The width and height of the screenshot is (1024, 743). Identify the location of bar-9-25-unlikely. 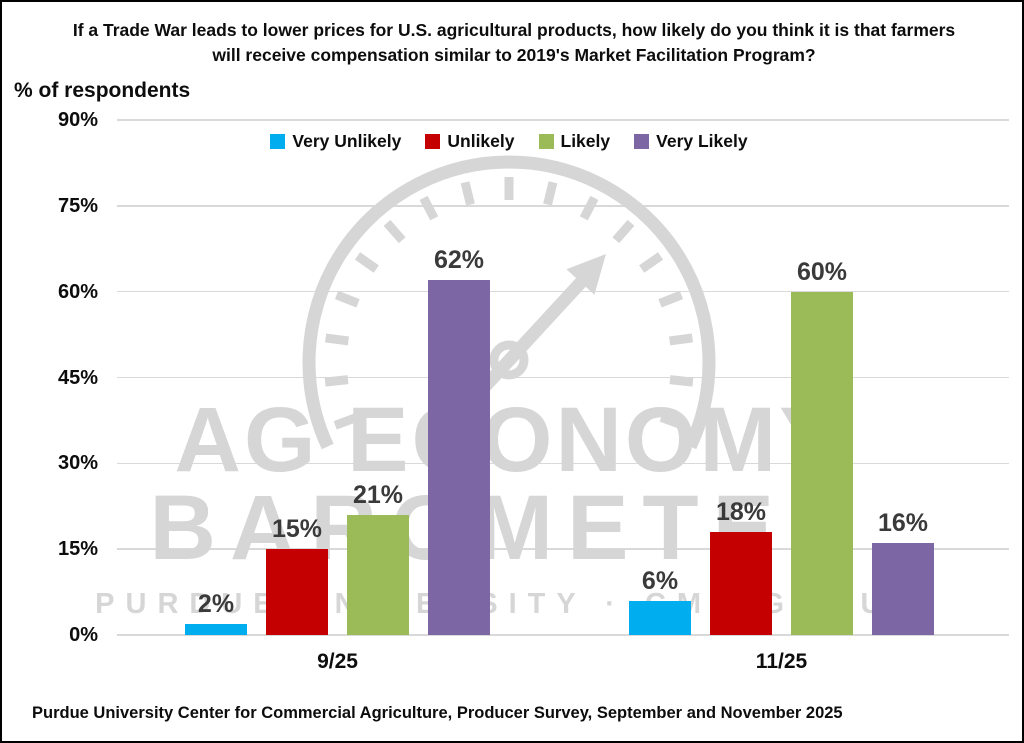
(297, 592).